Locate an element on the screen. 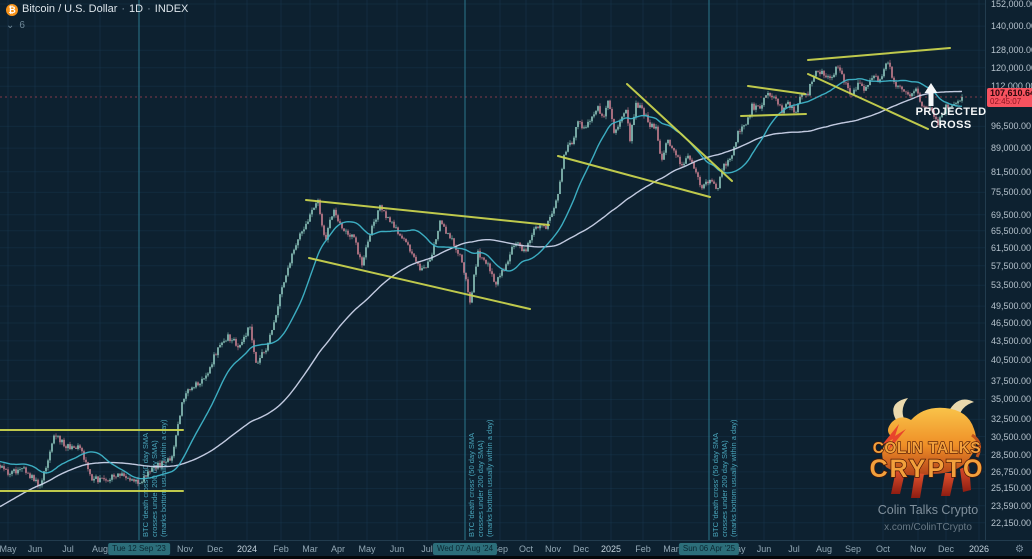 This screenshot has height=559, width=1032. event-date-badge: Wed 07 Aug '24 is located at coordinates (465, 549).